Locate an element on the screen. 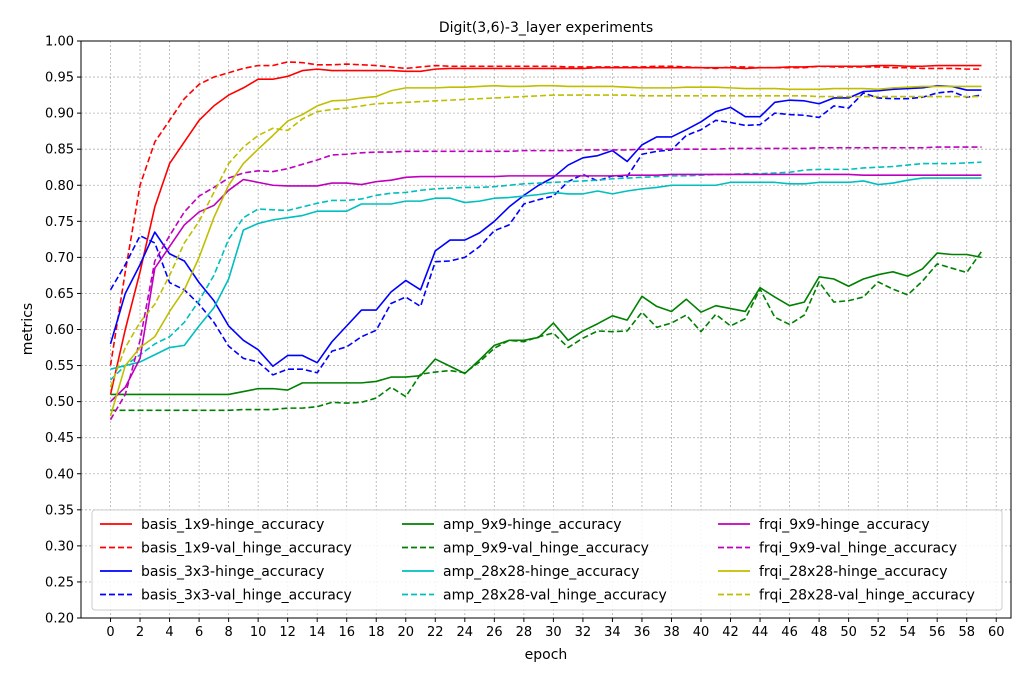  y-tick-label: 0.40 is located at coordinates (59, 474).